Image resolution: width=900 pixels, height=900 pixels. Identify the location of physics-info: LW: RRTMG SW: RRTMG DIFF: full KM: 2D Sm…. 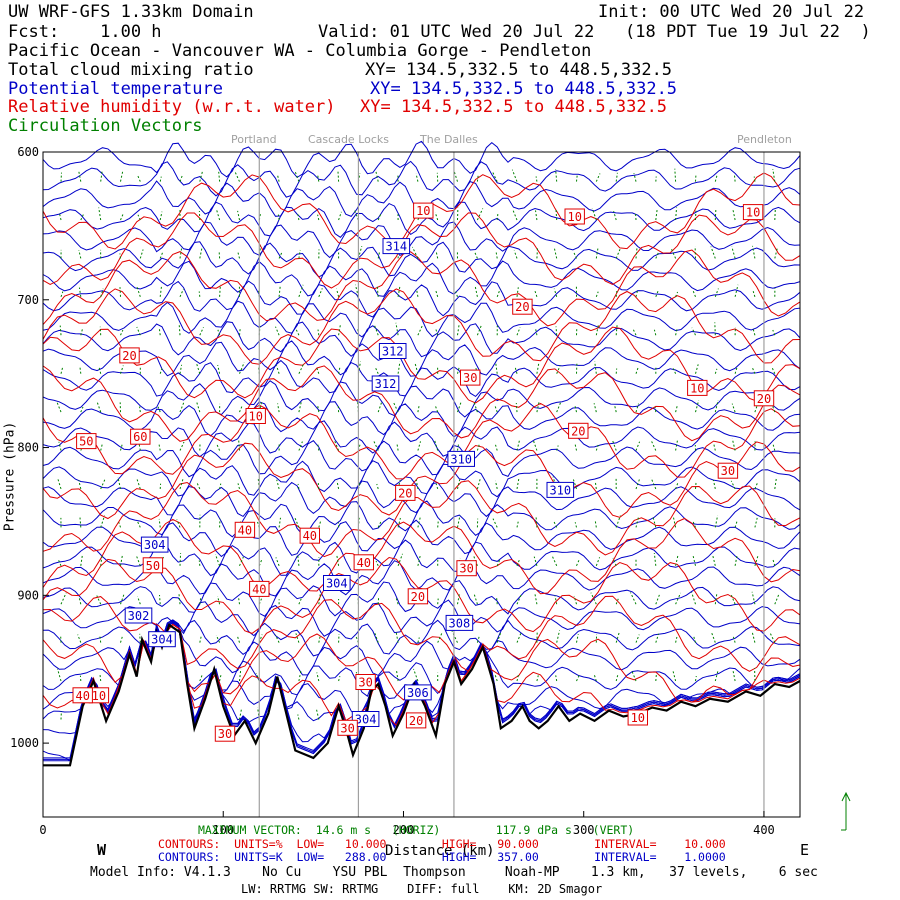
(422, 889).